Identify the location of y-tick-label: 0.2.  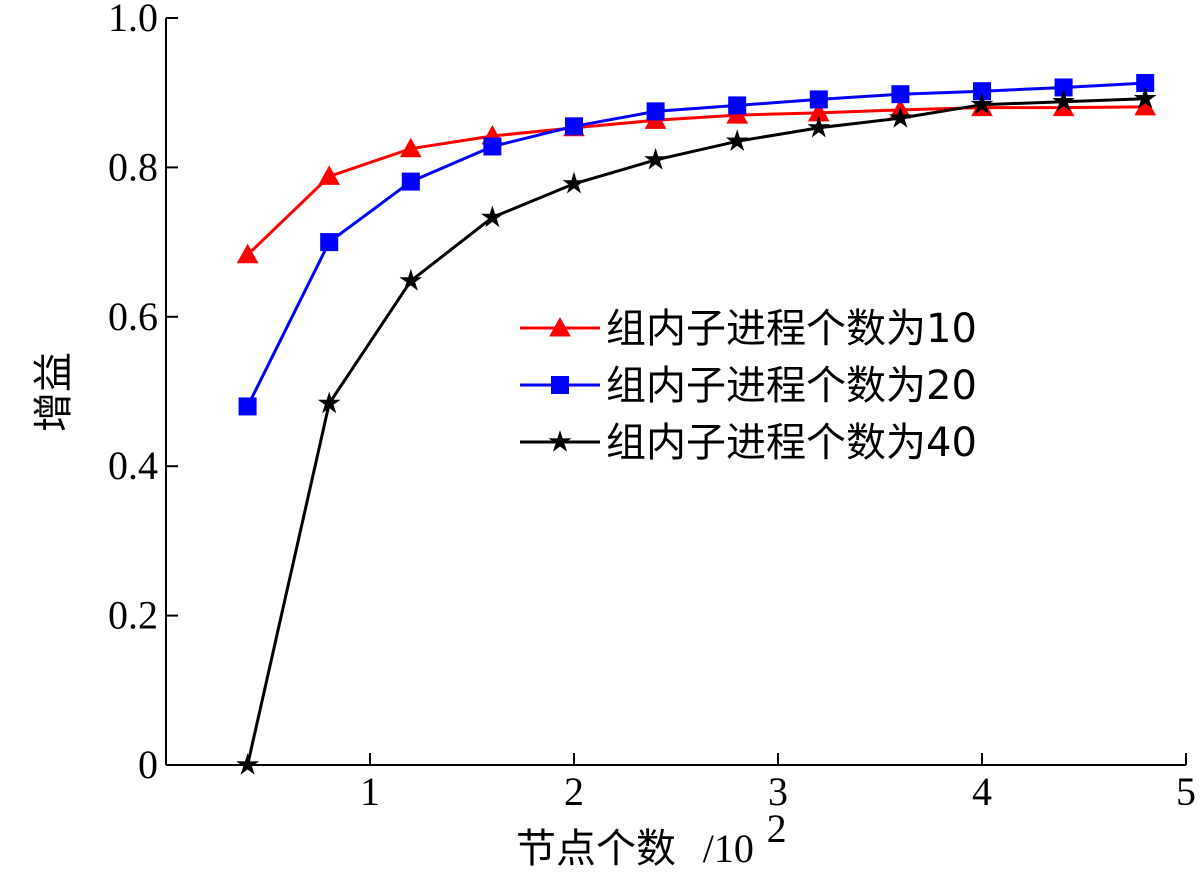
(133, 615).